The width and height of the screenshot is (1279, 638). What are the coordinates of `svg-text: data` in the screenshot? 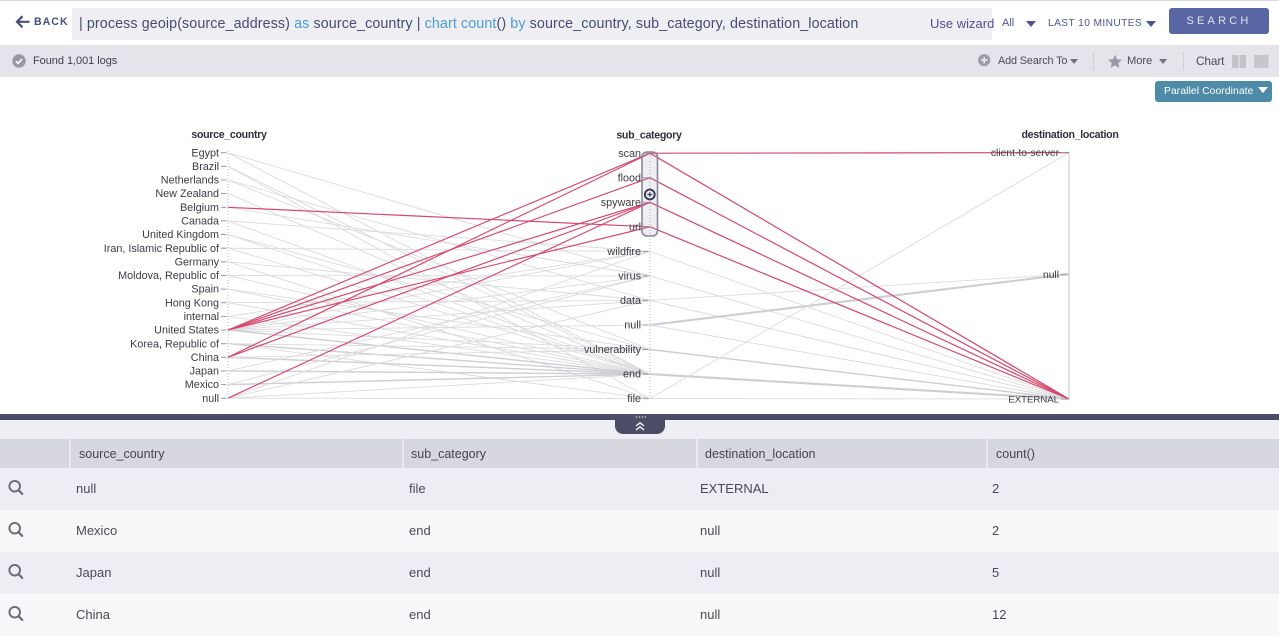 It's located at (630, 301).